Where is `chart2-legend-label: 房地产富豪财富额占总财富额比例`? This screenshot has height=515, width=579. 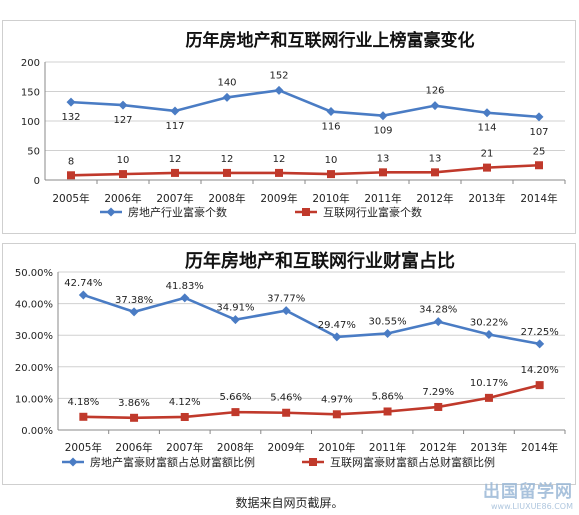 chart2-legend-label: 房地产富豪财富额占总财富额比例 is located at coordinates (172, 462).